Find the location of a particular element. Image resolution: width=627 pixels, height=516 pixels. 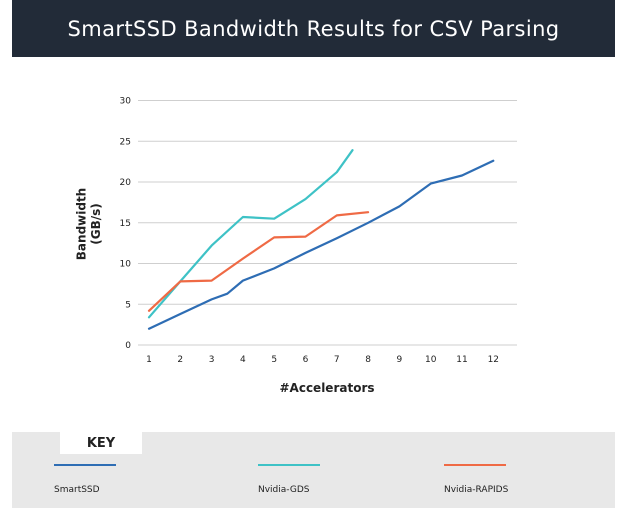

x-tick-label: 10 is located at coordinates (431, 360).